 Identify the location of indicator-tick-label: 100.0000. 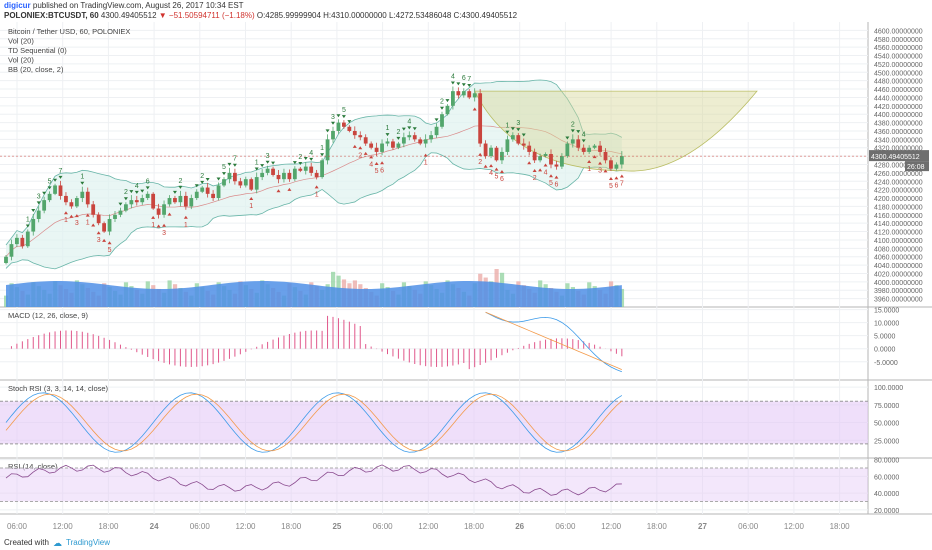
(888, 388).